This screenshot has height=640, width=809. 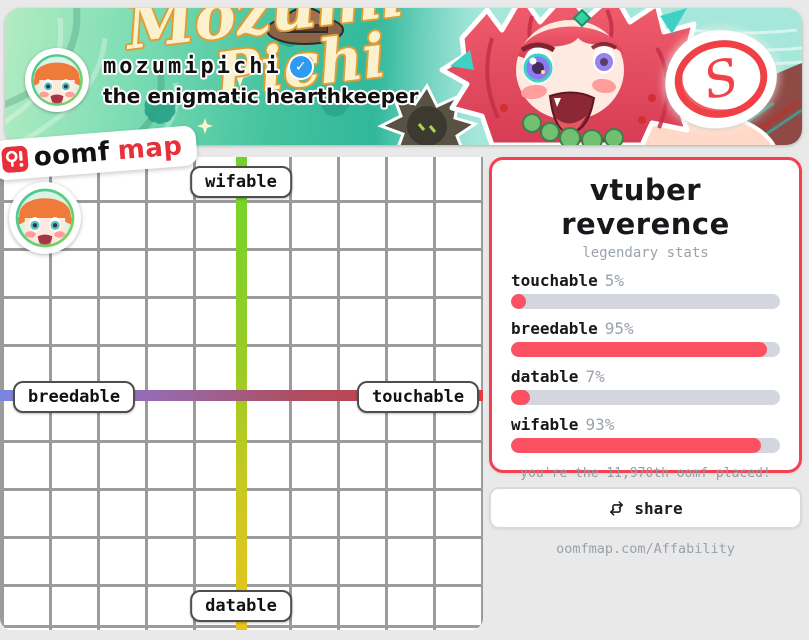 I want to click on bead-necklace, so click(x=578, y=119).